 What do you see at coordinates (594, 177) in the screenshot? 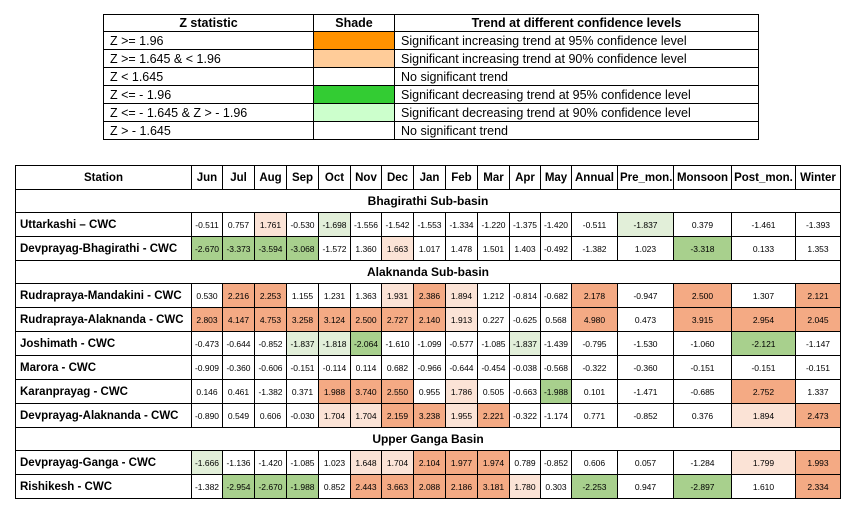
I see `column-header: Annual` at bounding box center [594, 177].